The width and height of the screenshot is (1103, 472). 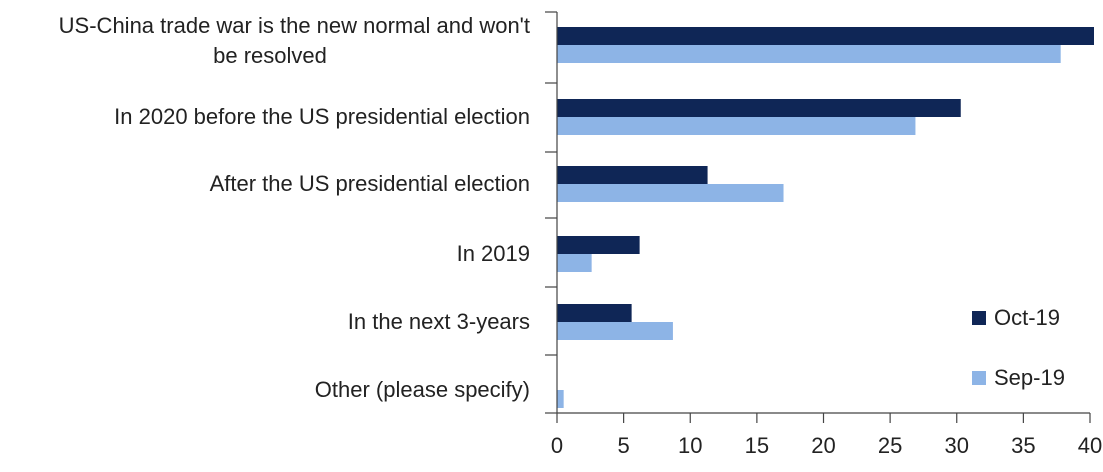 I want to click on x-tick-label-4: 20, so click(x=823, y=445).